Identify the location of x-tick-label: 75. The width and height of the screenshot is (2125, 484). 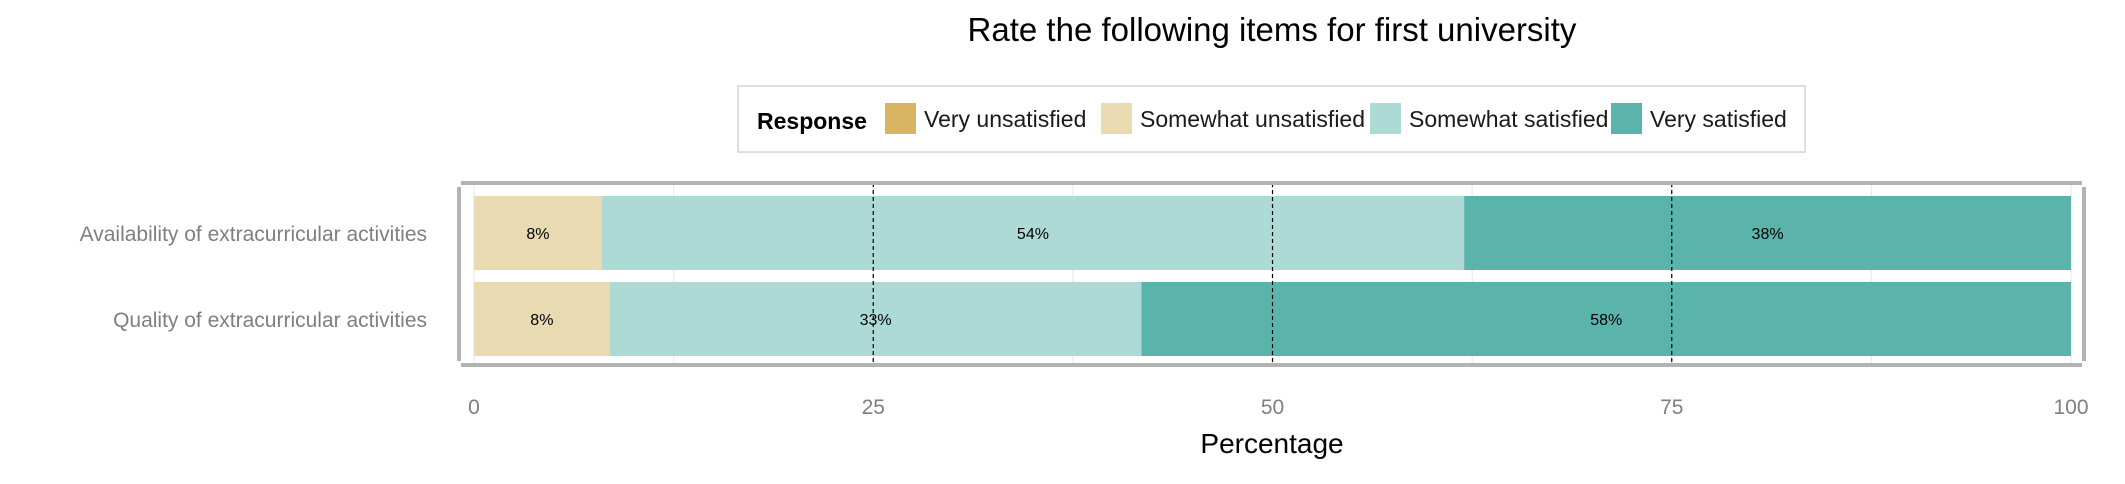
(1671, 407).